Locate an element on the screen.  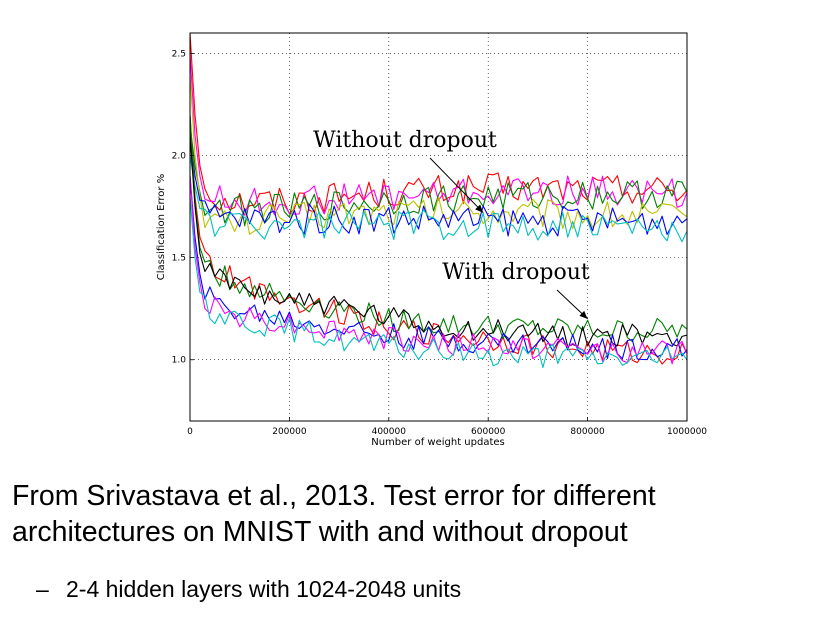
y-tick-label: 2.5 is located at coordinates (179, 54).